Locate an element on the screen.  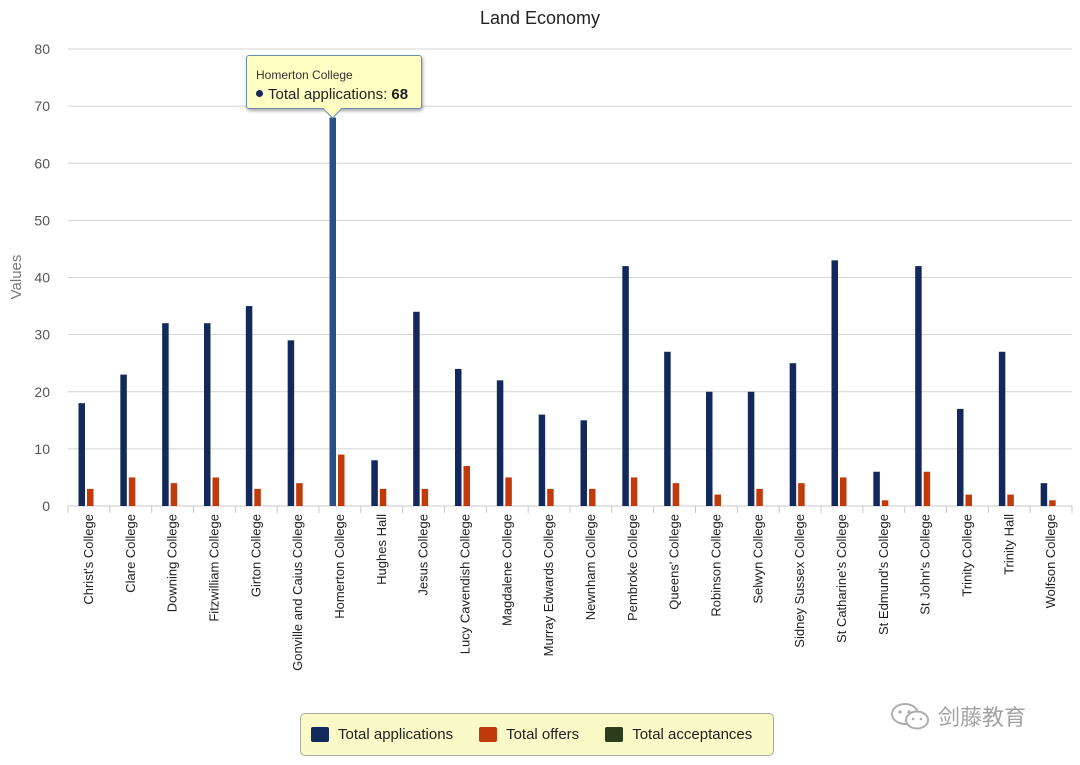
x-category-label: St Edmund's College is located at coordinates (883, 574).